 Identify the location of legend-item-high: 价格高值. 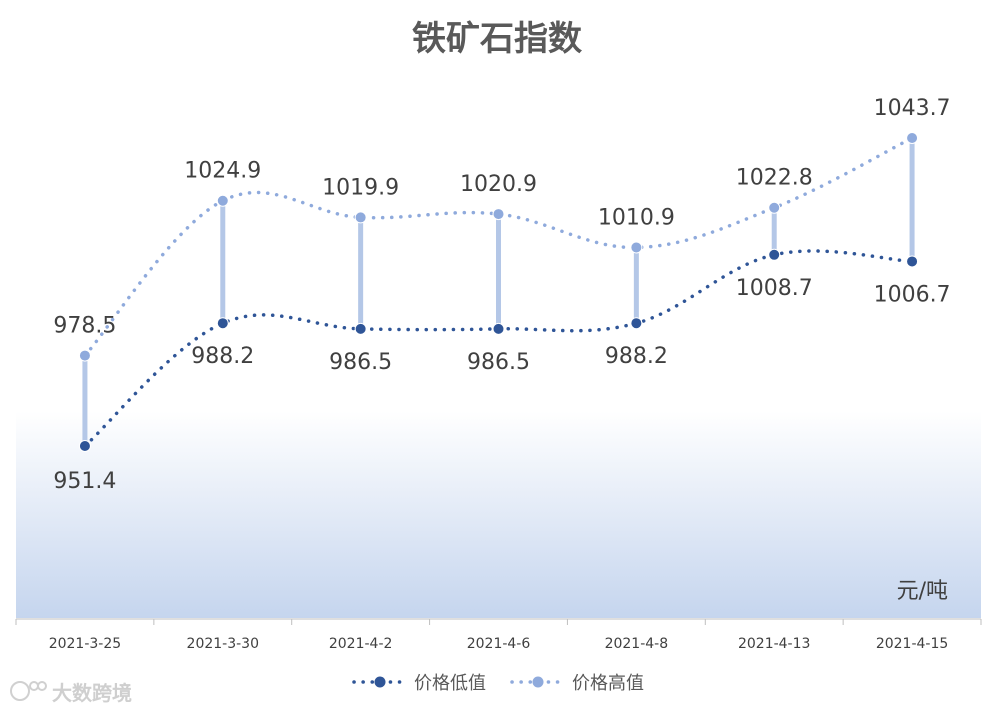
(577, 683).